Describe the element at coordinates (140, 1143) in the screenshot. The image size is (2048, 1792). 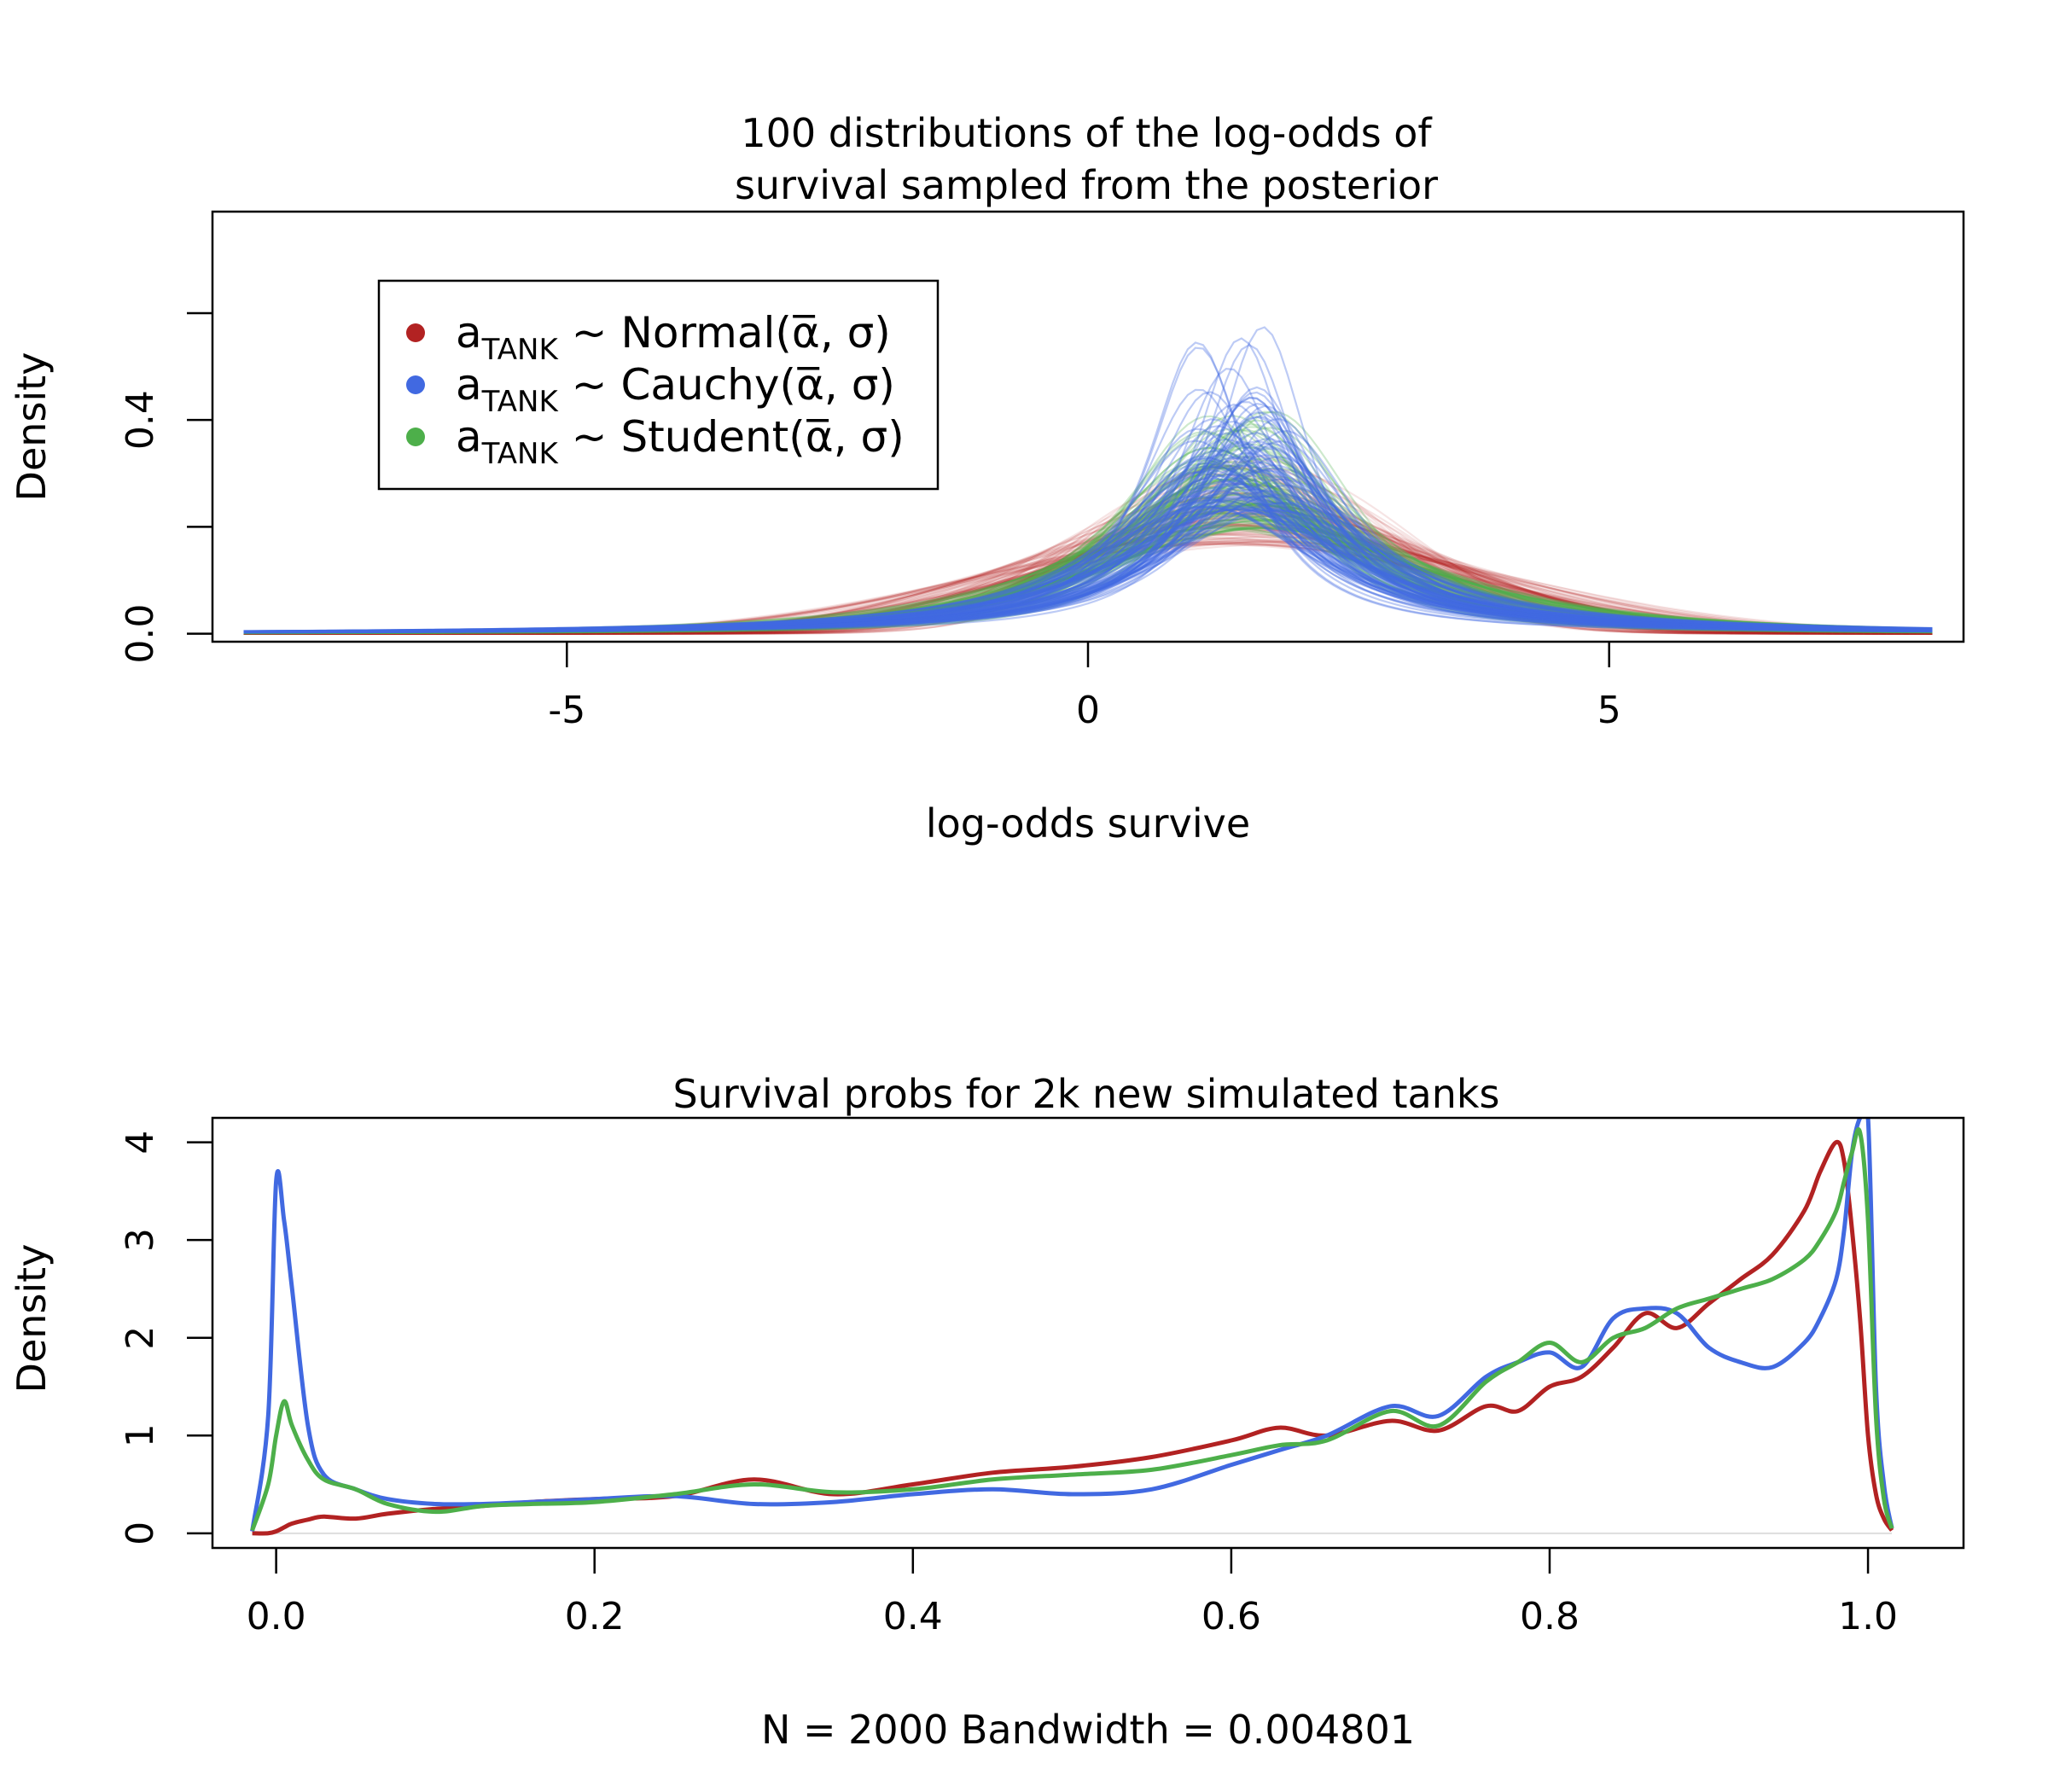
I see `bottom-y-tick-label: 4` at that location.